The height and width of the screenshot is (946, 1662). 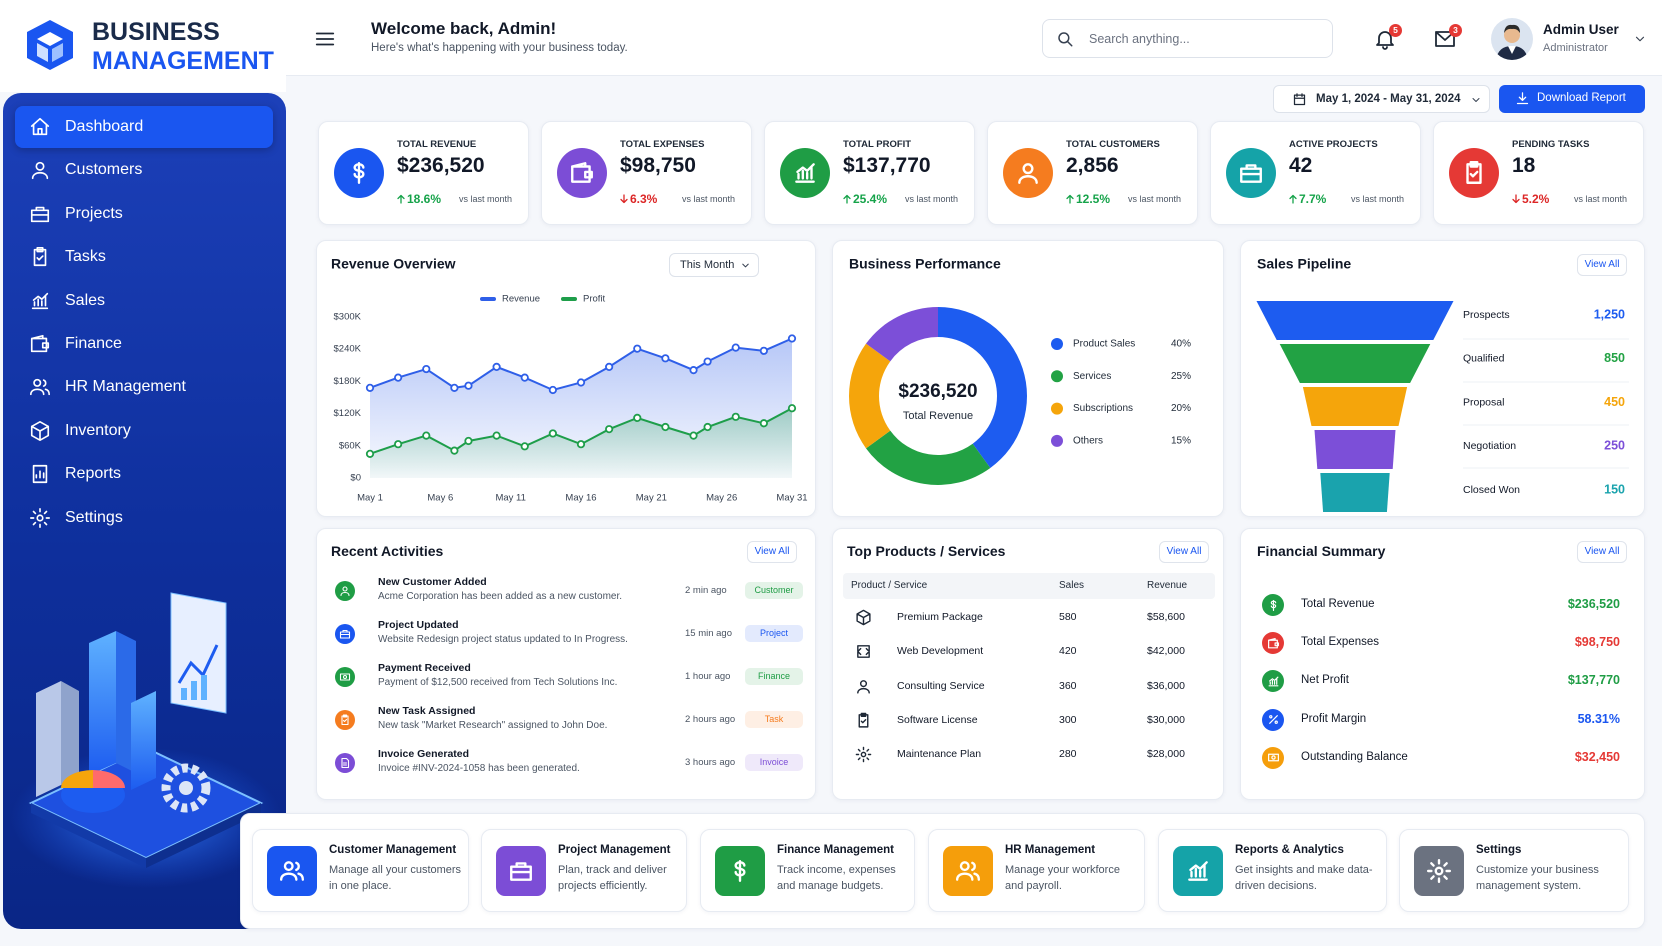 I want to click on stage-value: 250, so click(x=1614, y=446).